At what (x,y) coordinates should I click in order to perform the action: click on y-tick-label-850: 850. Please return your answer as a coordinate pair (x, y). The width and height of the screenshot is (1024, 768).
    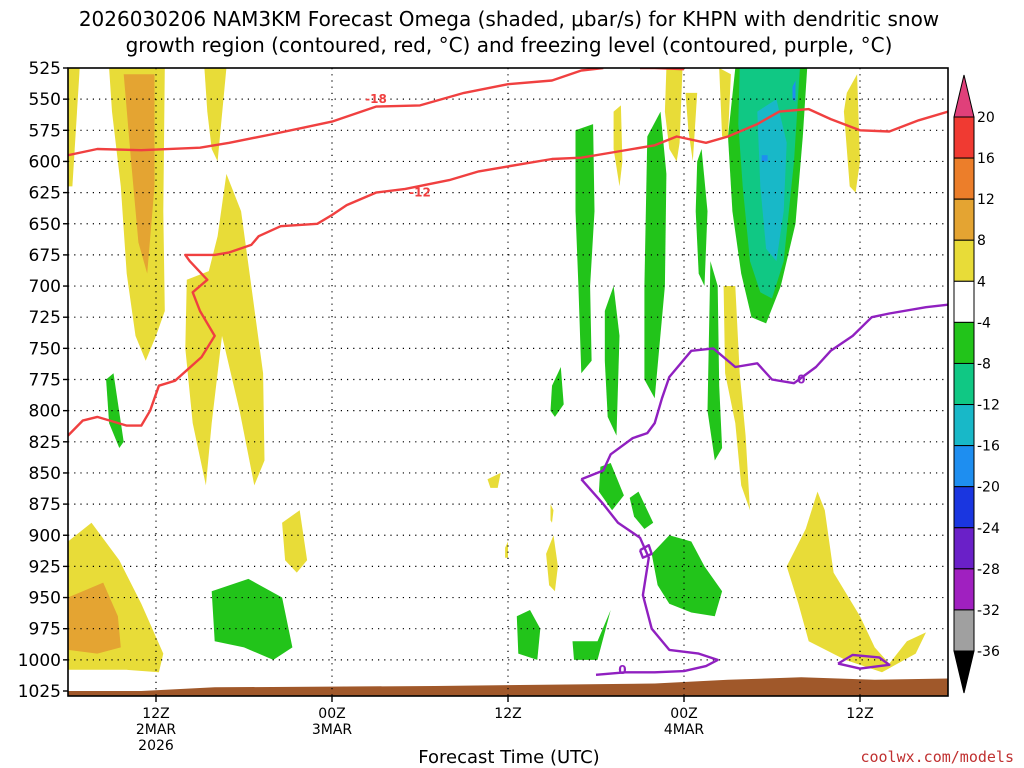
    Looking at the image, I should click on (45, 474).